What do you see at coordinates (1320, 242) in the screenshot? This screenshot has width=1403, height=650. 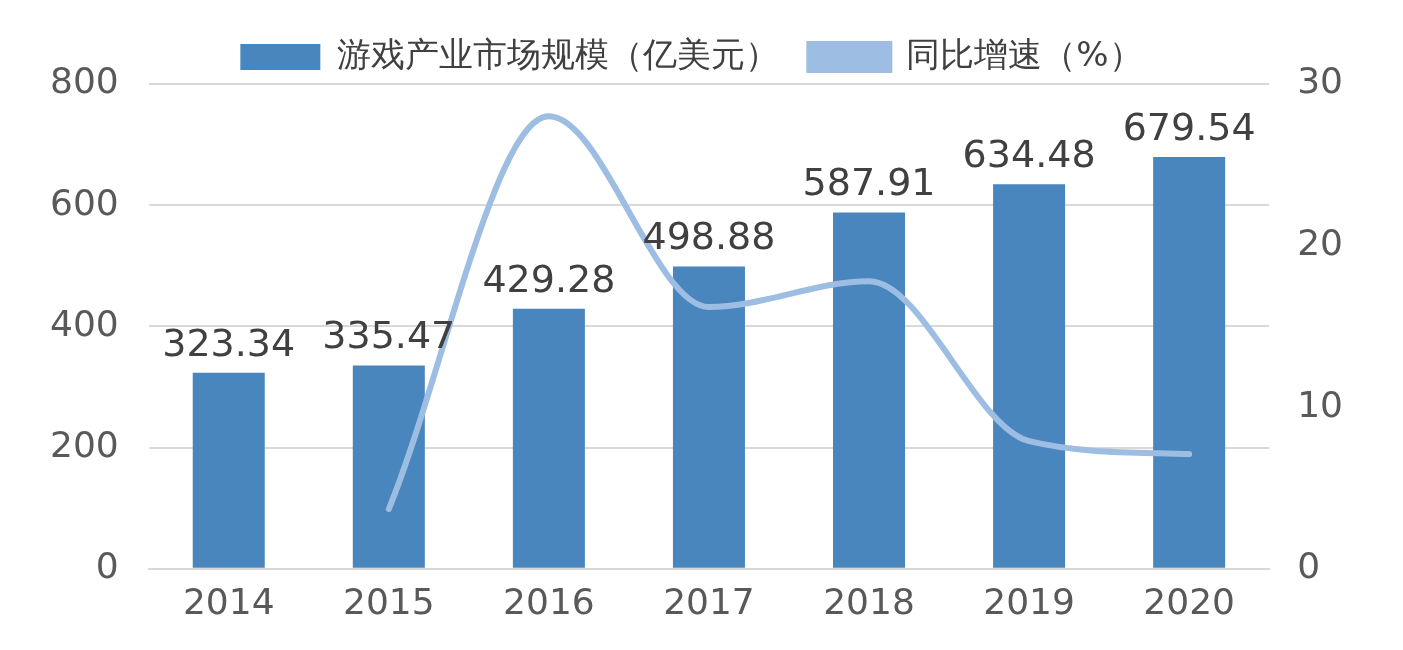 I see `y2-tick-label: 20` at bounding box center [1320, 242].